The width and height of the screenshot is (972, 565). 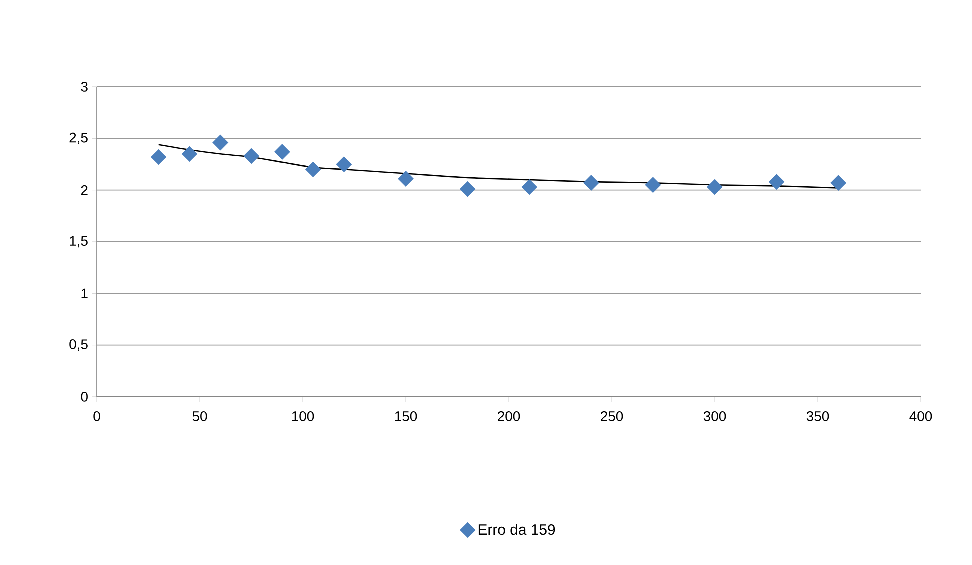 I want to click on y-tick-label: 3, so click(x=84, y=87).